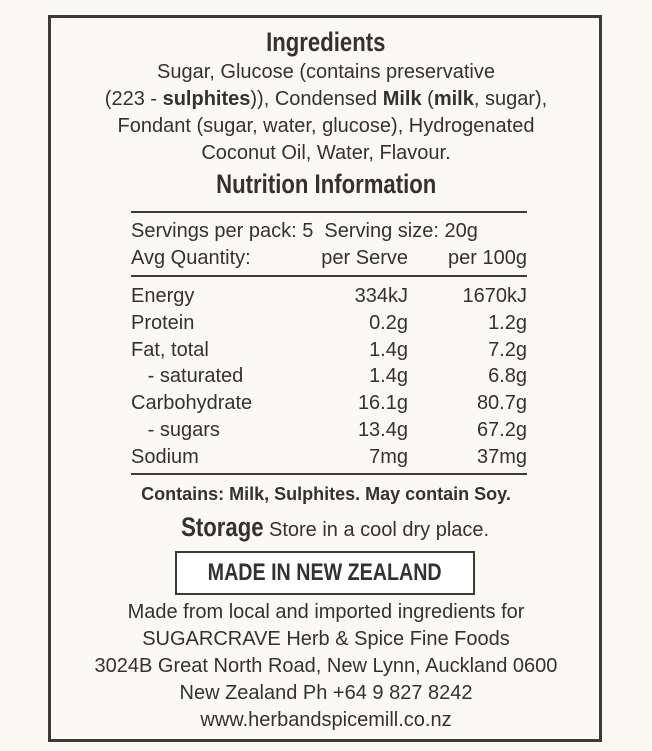 The width and height of the screenshot is (652, 751). I want to click on storage-line: Storage Store in a cool dry place., so click(326, 527).